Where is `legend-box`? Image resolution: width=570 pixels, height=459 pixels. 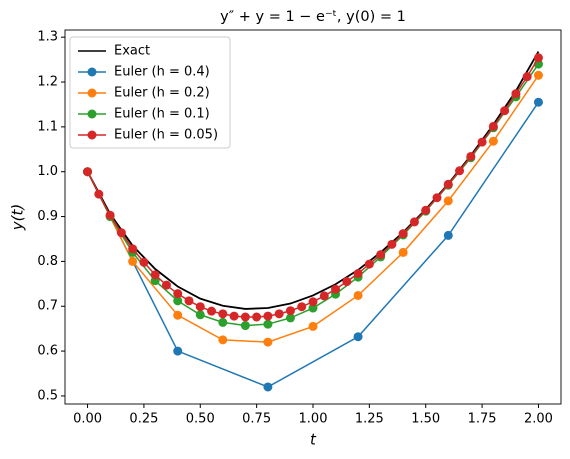
legend-box is located at coordinates (150, 92).